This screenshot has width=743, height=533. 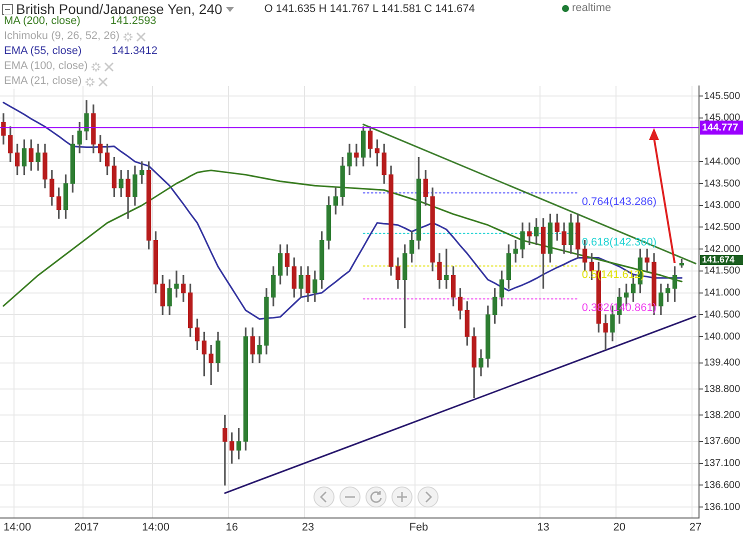 I want to click on y-tick-label: 145.500, so click(x=722, y=96).